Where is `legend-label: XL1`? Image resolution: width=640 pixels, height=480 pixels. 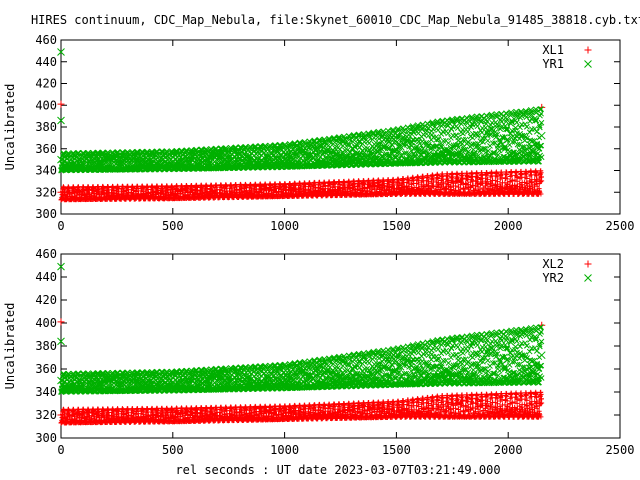
legend-label: XL1 is located at coordinates (553, 50).